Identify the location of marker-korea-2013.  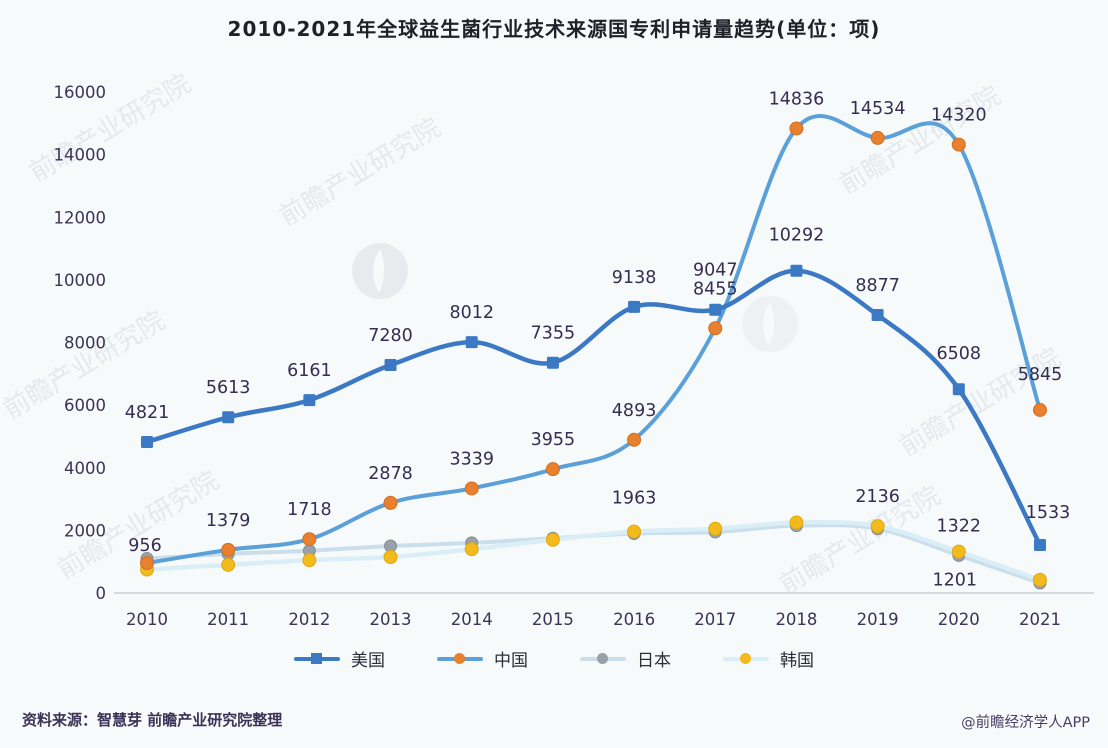
(390, 556).